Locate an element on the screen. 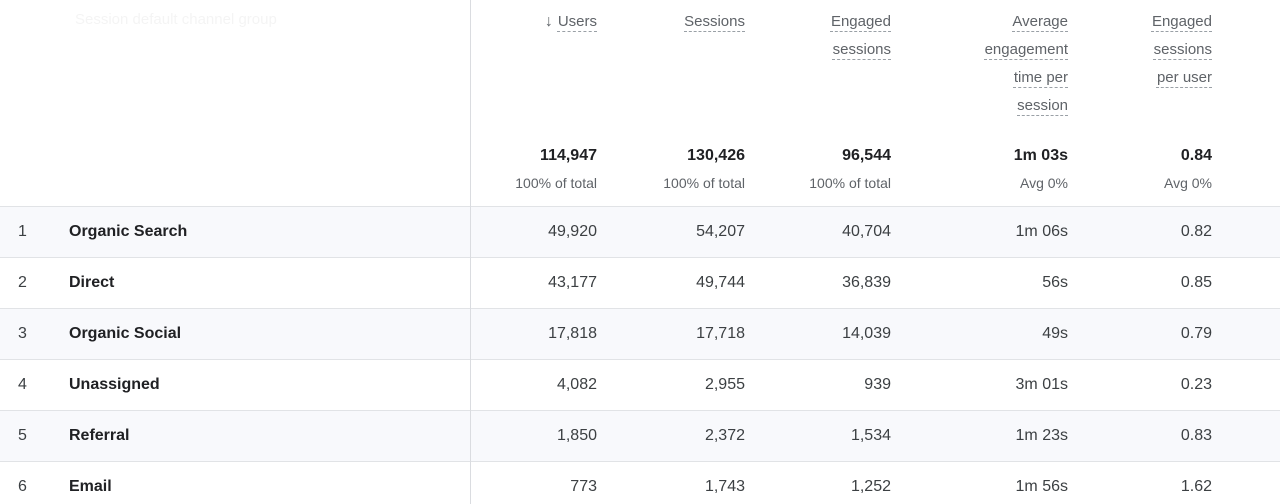 This screenshot has width=1280, height=504. avg-engagement-time-cell: 1m 06s is located at coordinates (1041, 231).